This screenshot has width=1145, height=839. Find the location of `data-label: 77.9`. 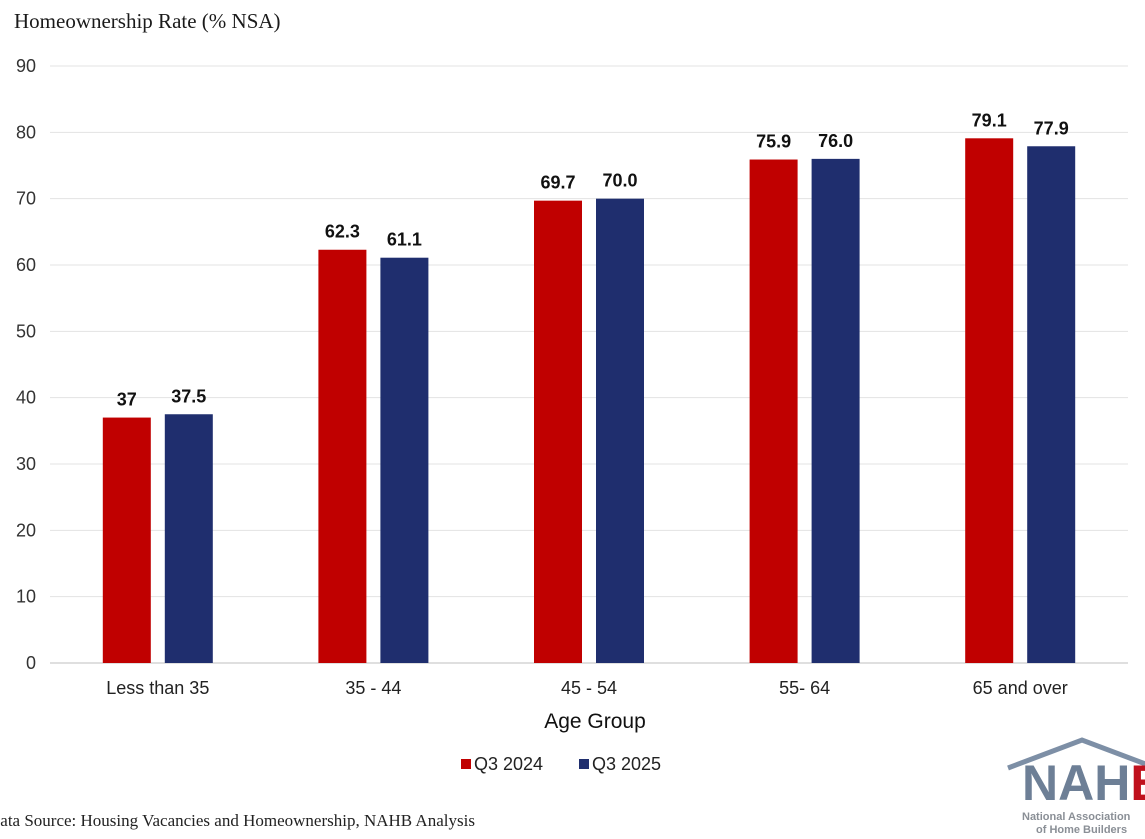

data-label: 77.9 is located at coordinates (1051, 128).